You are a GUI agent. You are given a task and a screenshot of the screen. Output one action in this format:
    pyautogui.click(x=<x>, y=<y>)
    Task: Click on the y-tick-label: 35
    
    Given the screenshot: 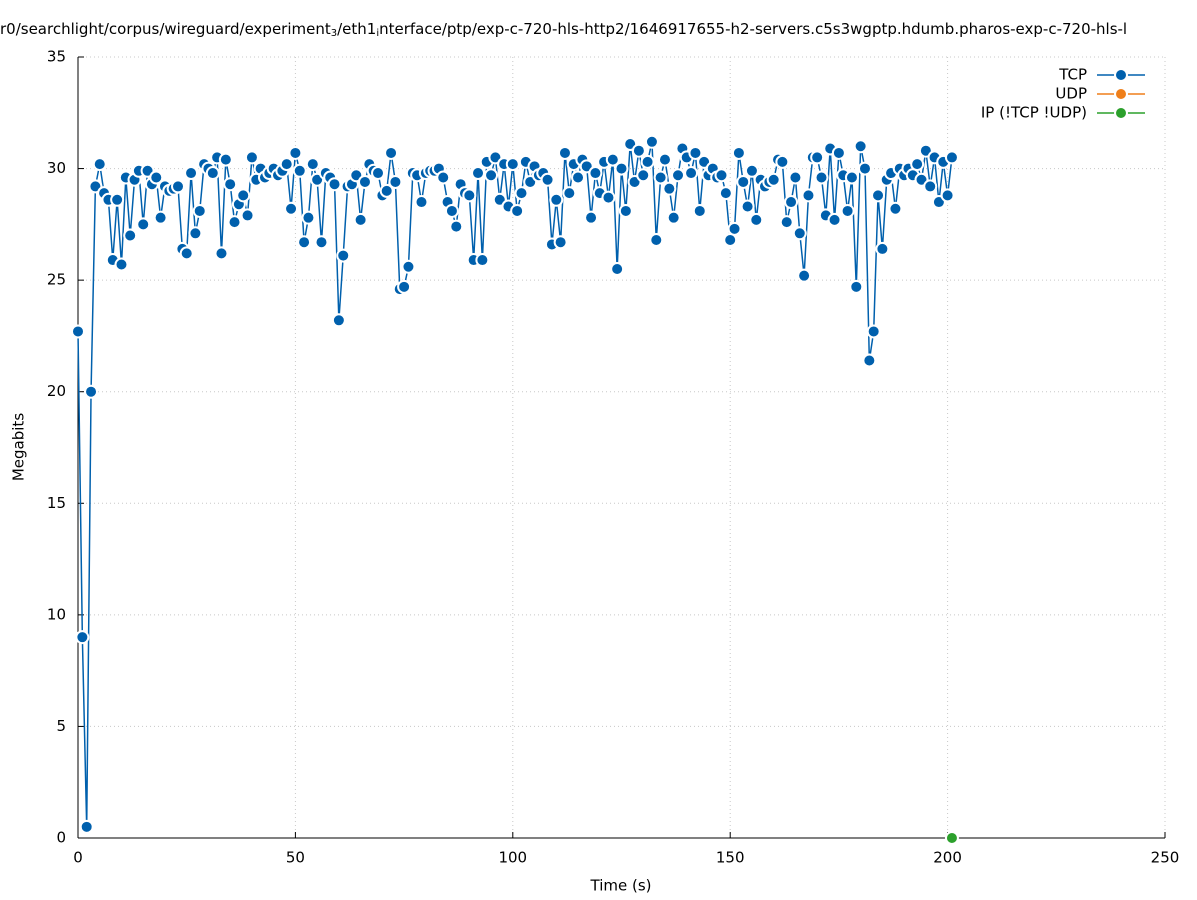 What is the action you would take?
    pyautogui.click(x=56, y=57)
    